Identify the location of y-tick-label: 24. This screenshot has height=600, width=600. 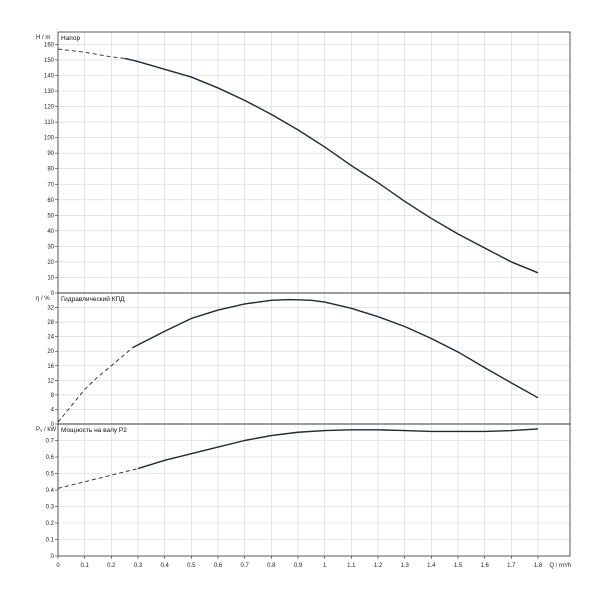
(50, 338).